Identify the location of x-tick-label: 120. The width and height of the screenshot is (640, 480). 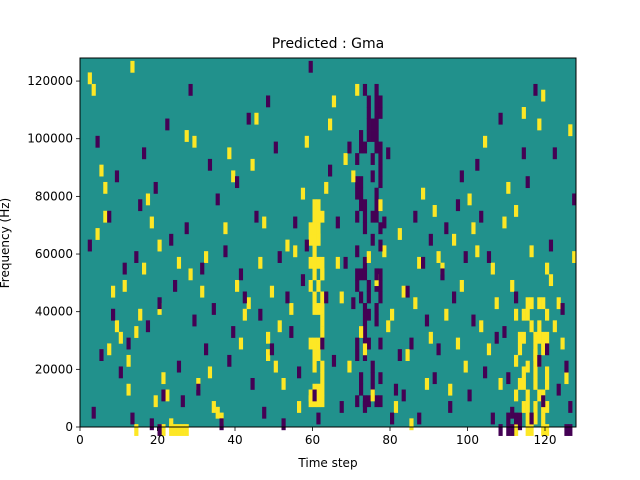
(545, 440).